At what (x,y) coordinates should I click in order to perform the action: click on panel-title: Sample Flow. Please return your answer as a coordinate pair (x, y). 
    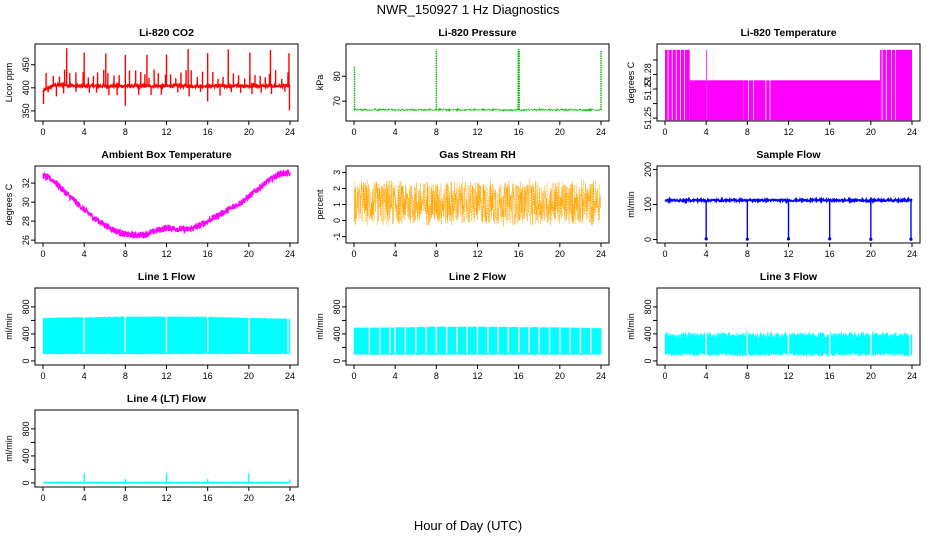
    Looking at the image, I should click on (788, 155).